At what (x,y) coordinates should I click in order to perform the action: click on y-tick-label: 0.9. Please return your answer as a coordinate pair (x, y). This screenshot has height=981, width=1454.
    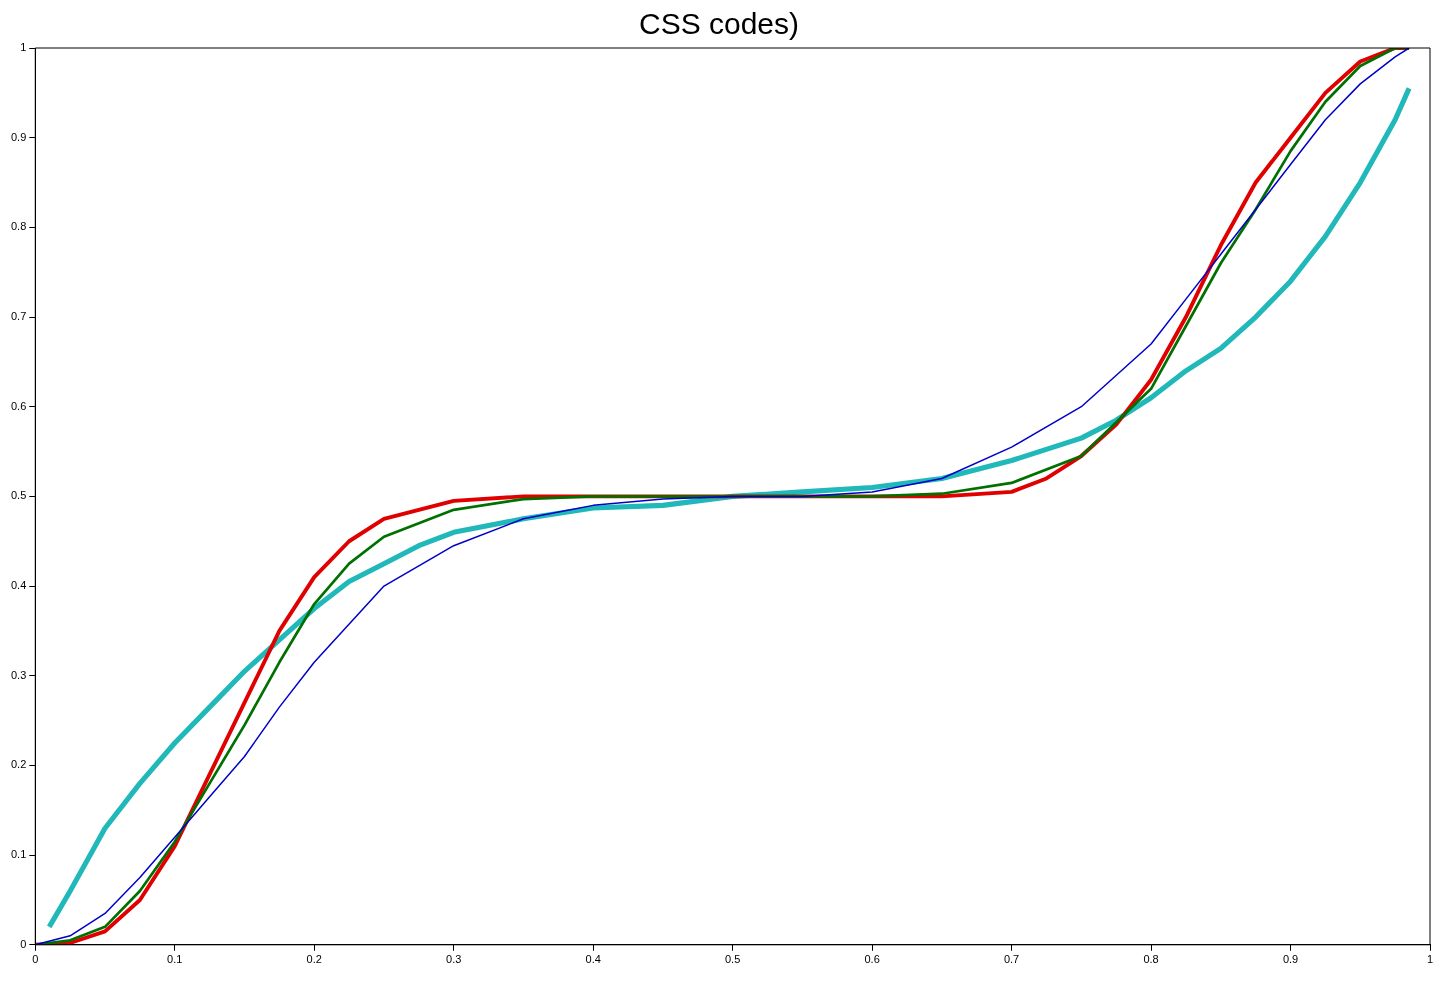
    Looking at the image, I should click on (18, 136).